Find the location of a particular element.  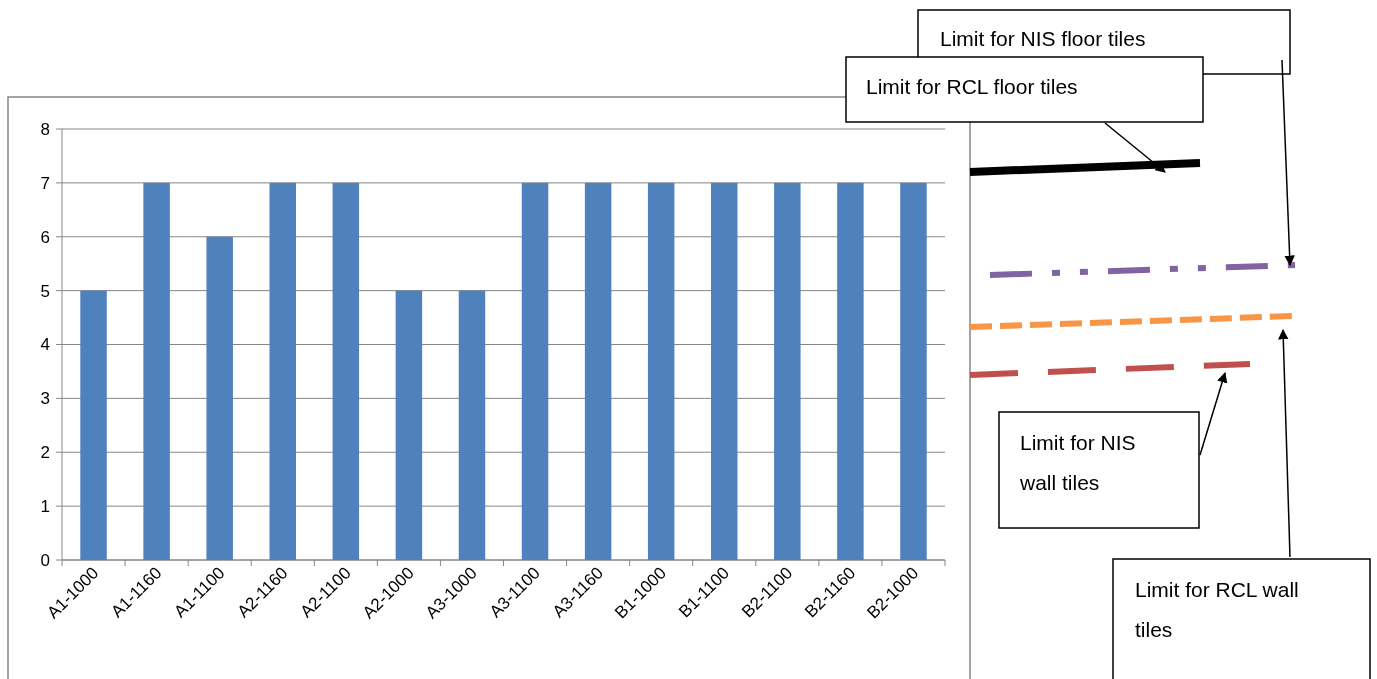

text: Limit for NIS floor tiles is located at coordinates (1043, 38).